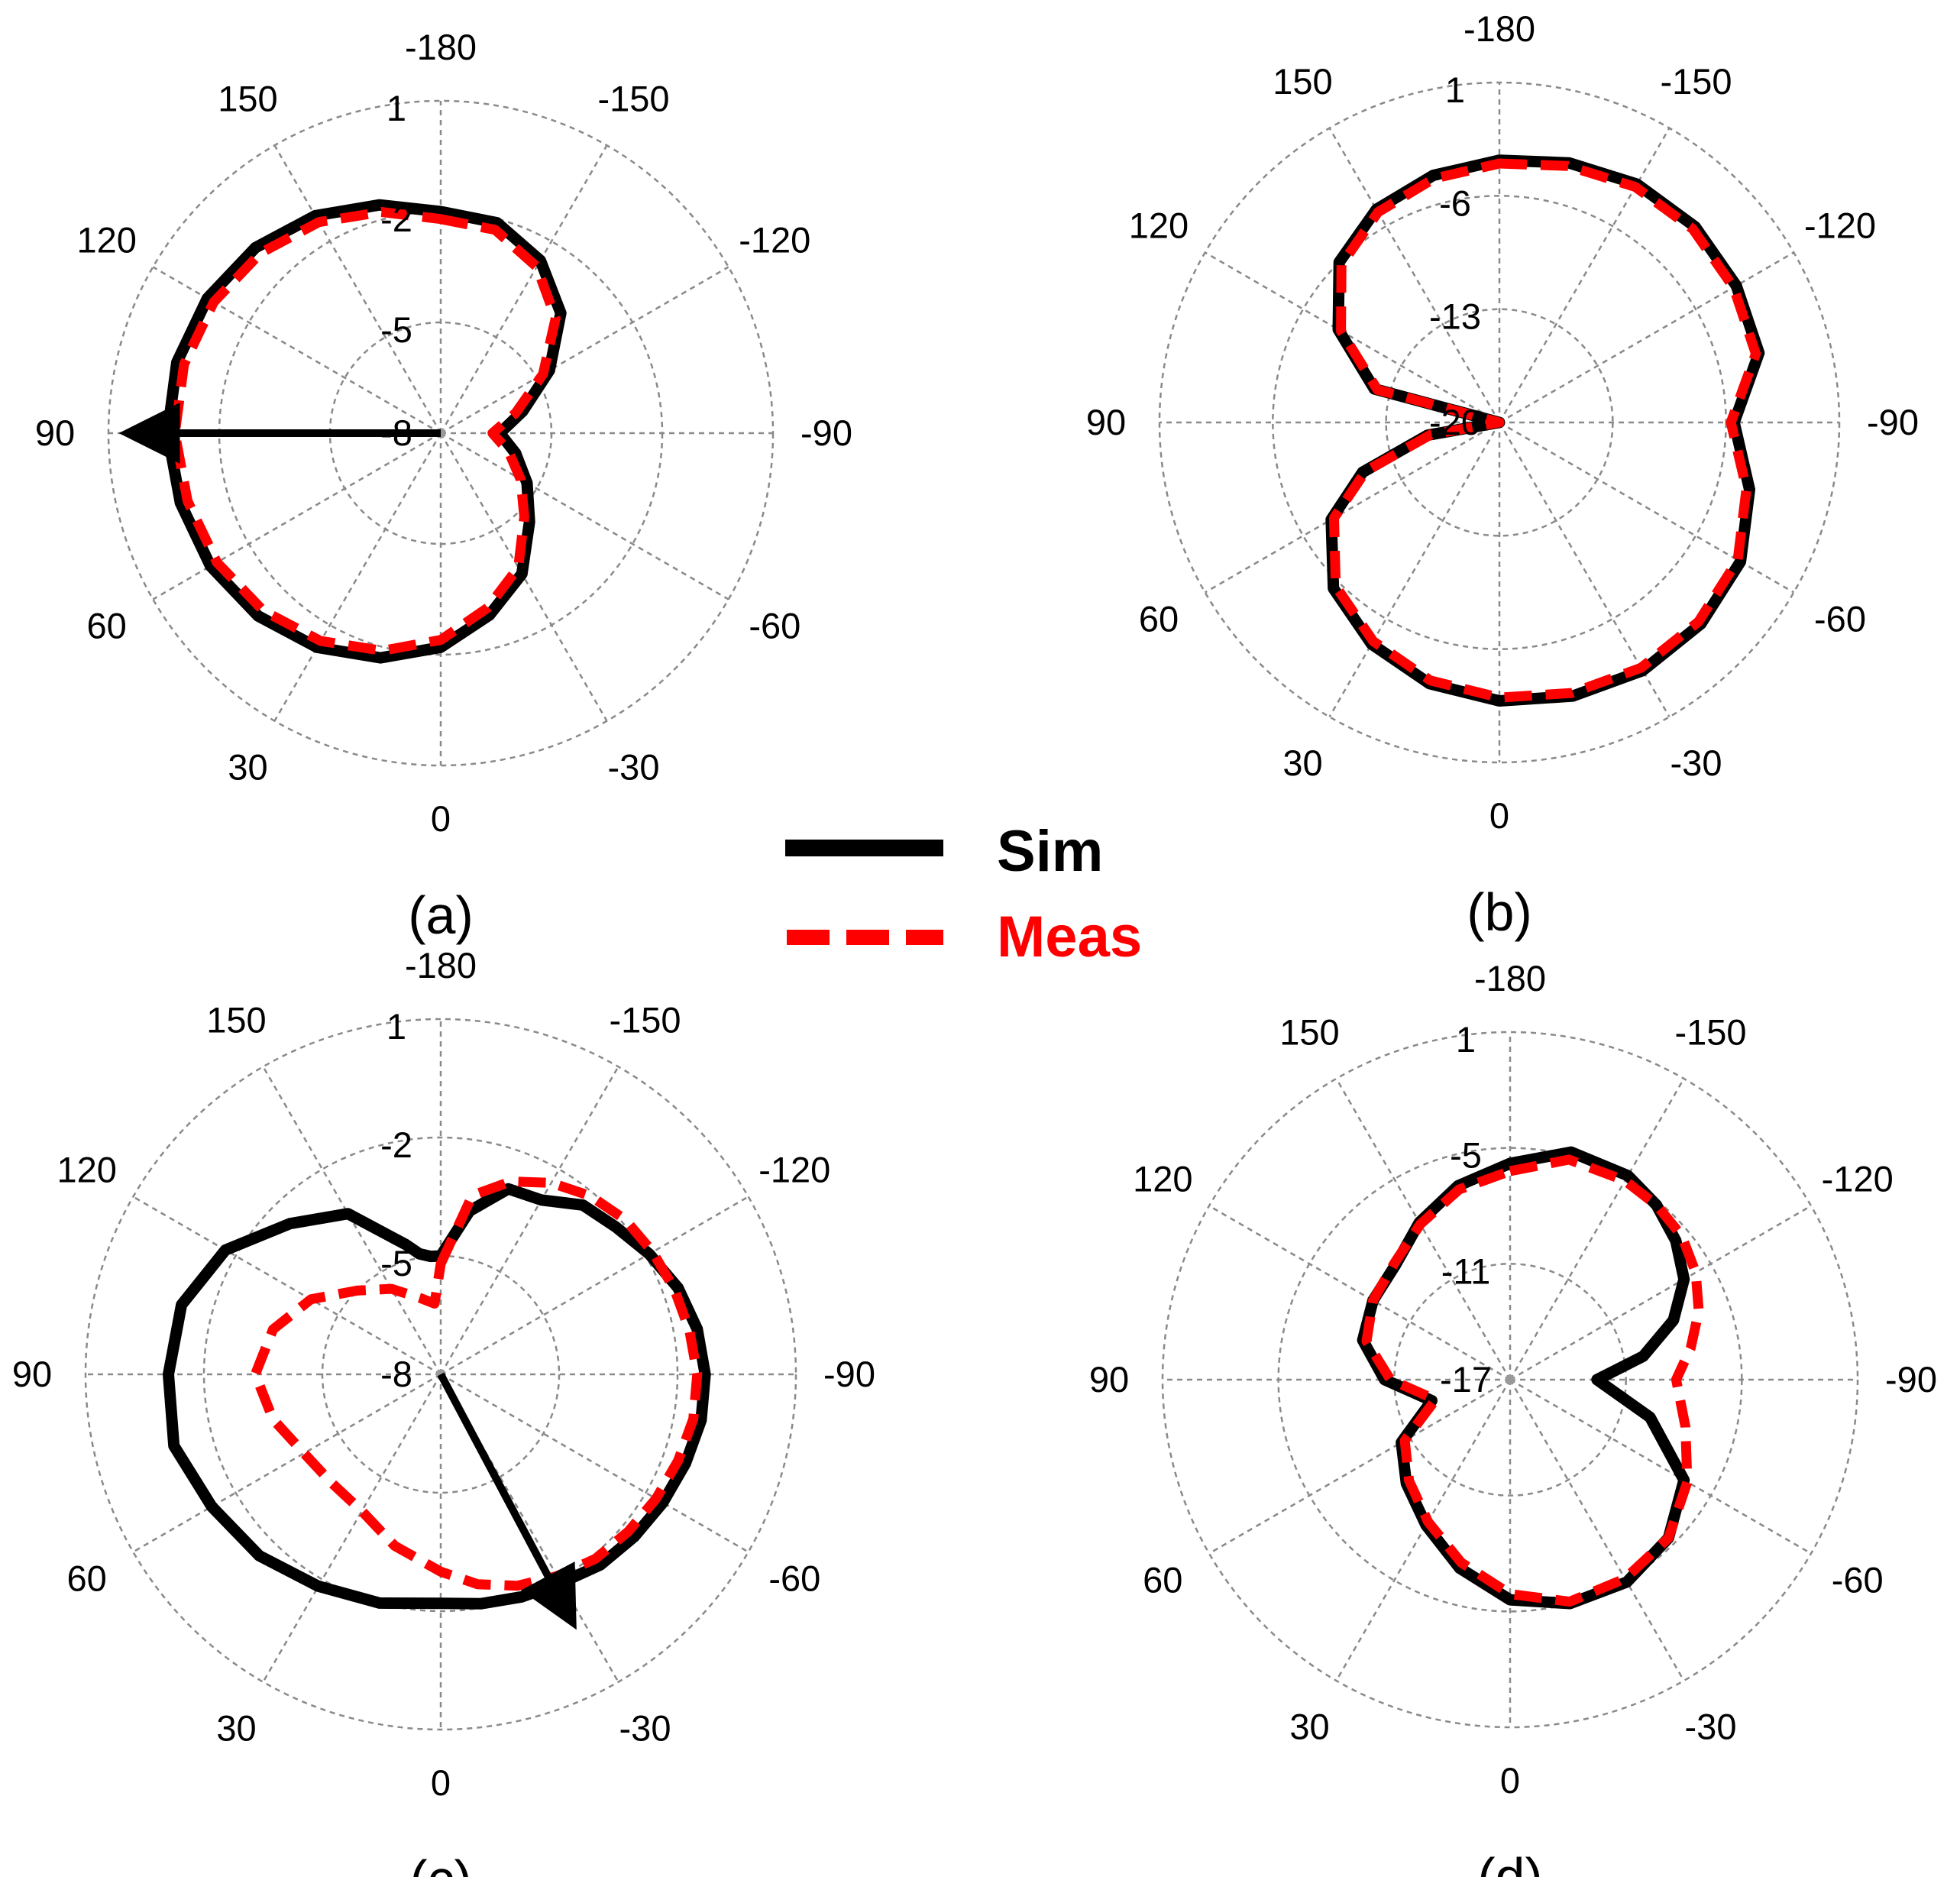 This screenshot has height=1877, width=1960. What do you see at coordinates (507, 1501) in the screenshot?
I see `direction-arrow` at bounding box center [507, 1501].